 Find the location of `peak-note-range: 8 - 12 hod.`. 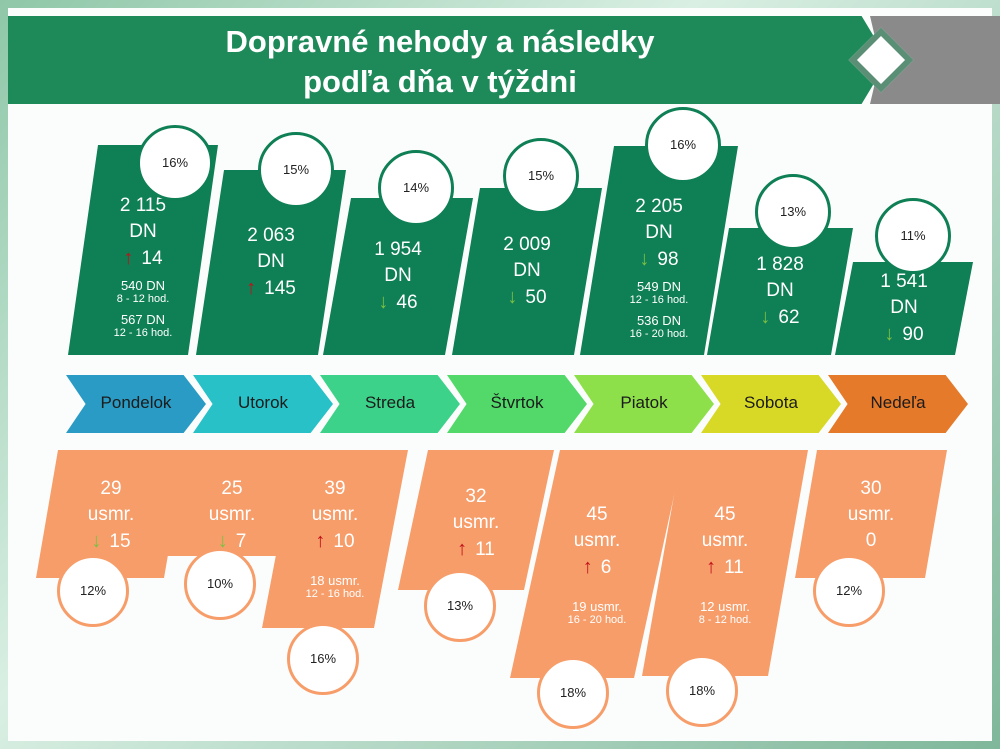

peak-note-range: 8 - 12 hod. is located at coordinates (143, 299).